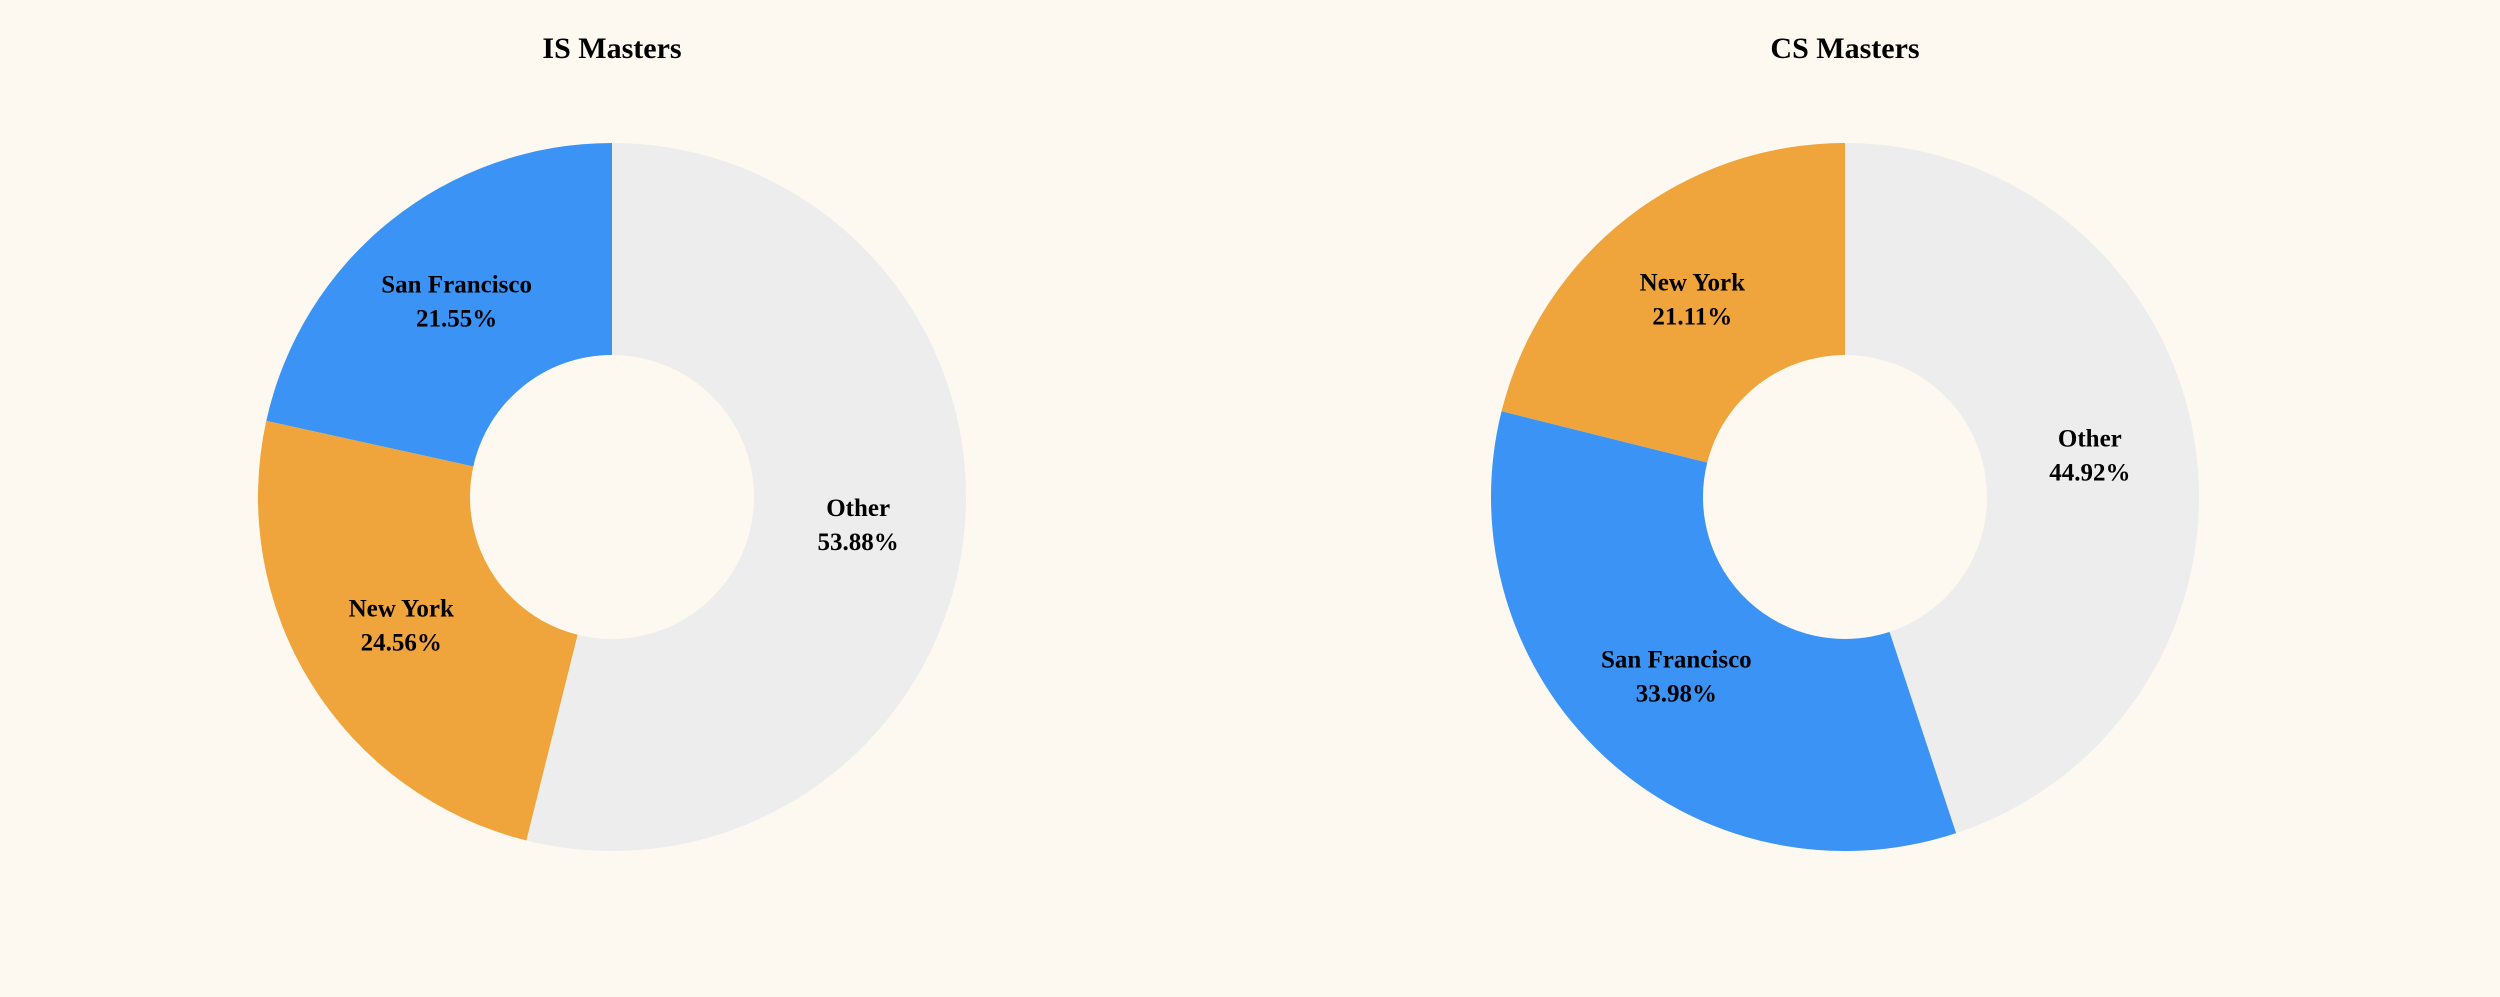 The width and height of the screenshot is (2500, 997). What do you see at coordinates (401, 642) in the screenshot?
I see `slice-value: 24.56%` at bounding box center [401, 642].